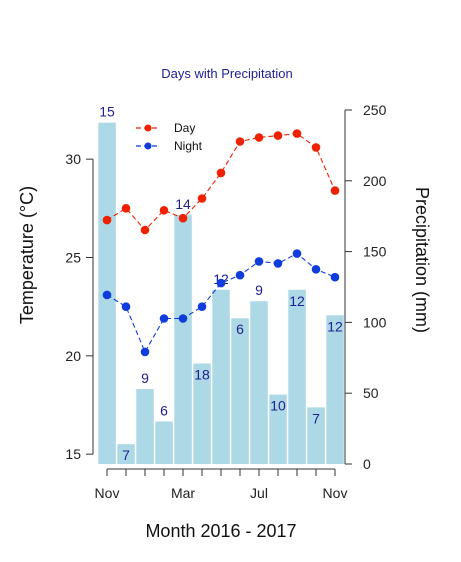 The height and width of the screenshot is (562, 461). What do you see at coordinates (375, 322) in the screenshot?
I see `y-axis-right-tick-label: 100` at bounding box center [375, 322].